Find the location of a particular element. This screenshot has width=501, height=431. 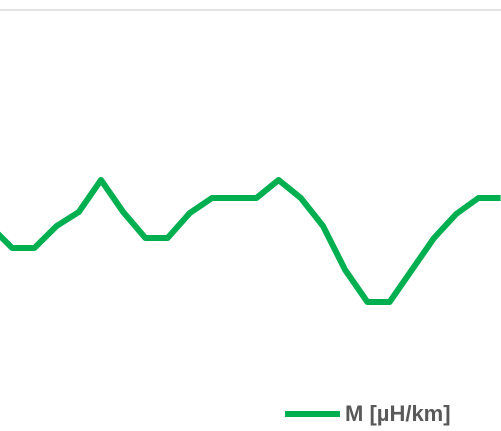

legend: M [µH/km] is located at coordinates (368, 413).